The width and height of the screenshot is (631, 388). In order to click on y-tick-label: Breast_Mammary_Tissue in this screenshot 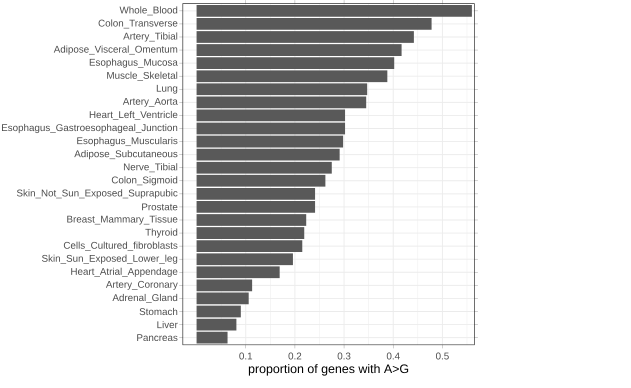, I will do `click(122, 220)`.